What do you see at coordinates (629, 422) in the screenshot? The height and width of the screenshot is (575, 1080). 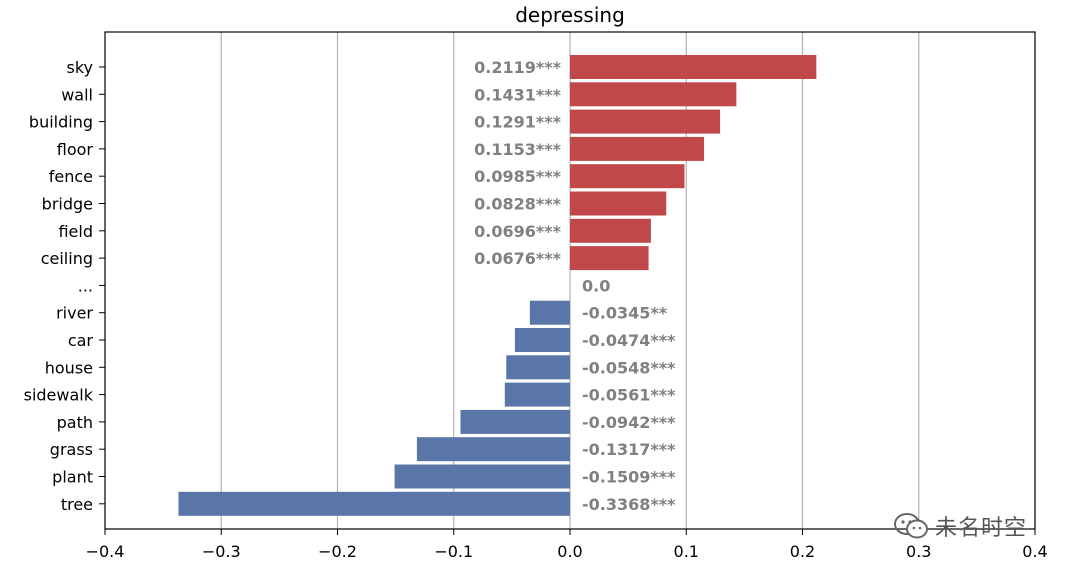 I see `data-label: -0.0942***` at bounding box center [629, 422].